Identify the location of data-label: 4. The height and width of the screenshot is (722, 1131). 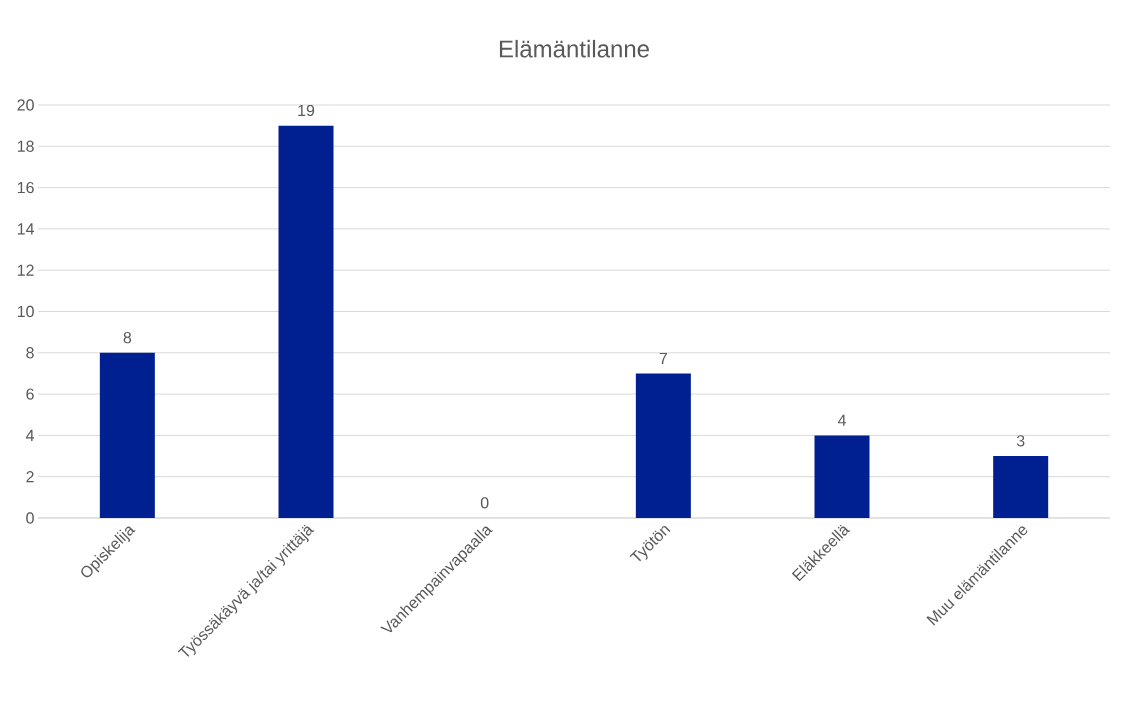
(841, 420).